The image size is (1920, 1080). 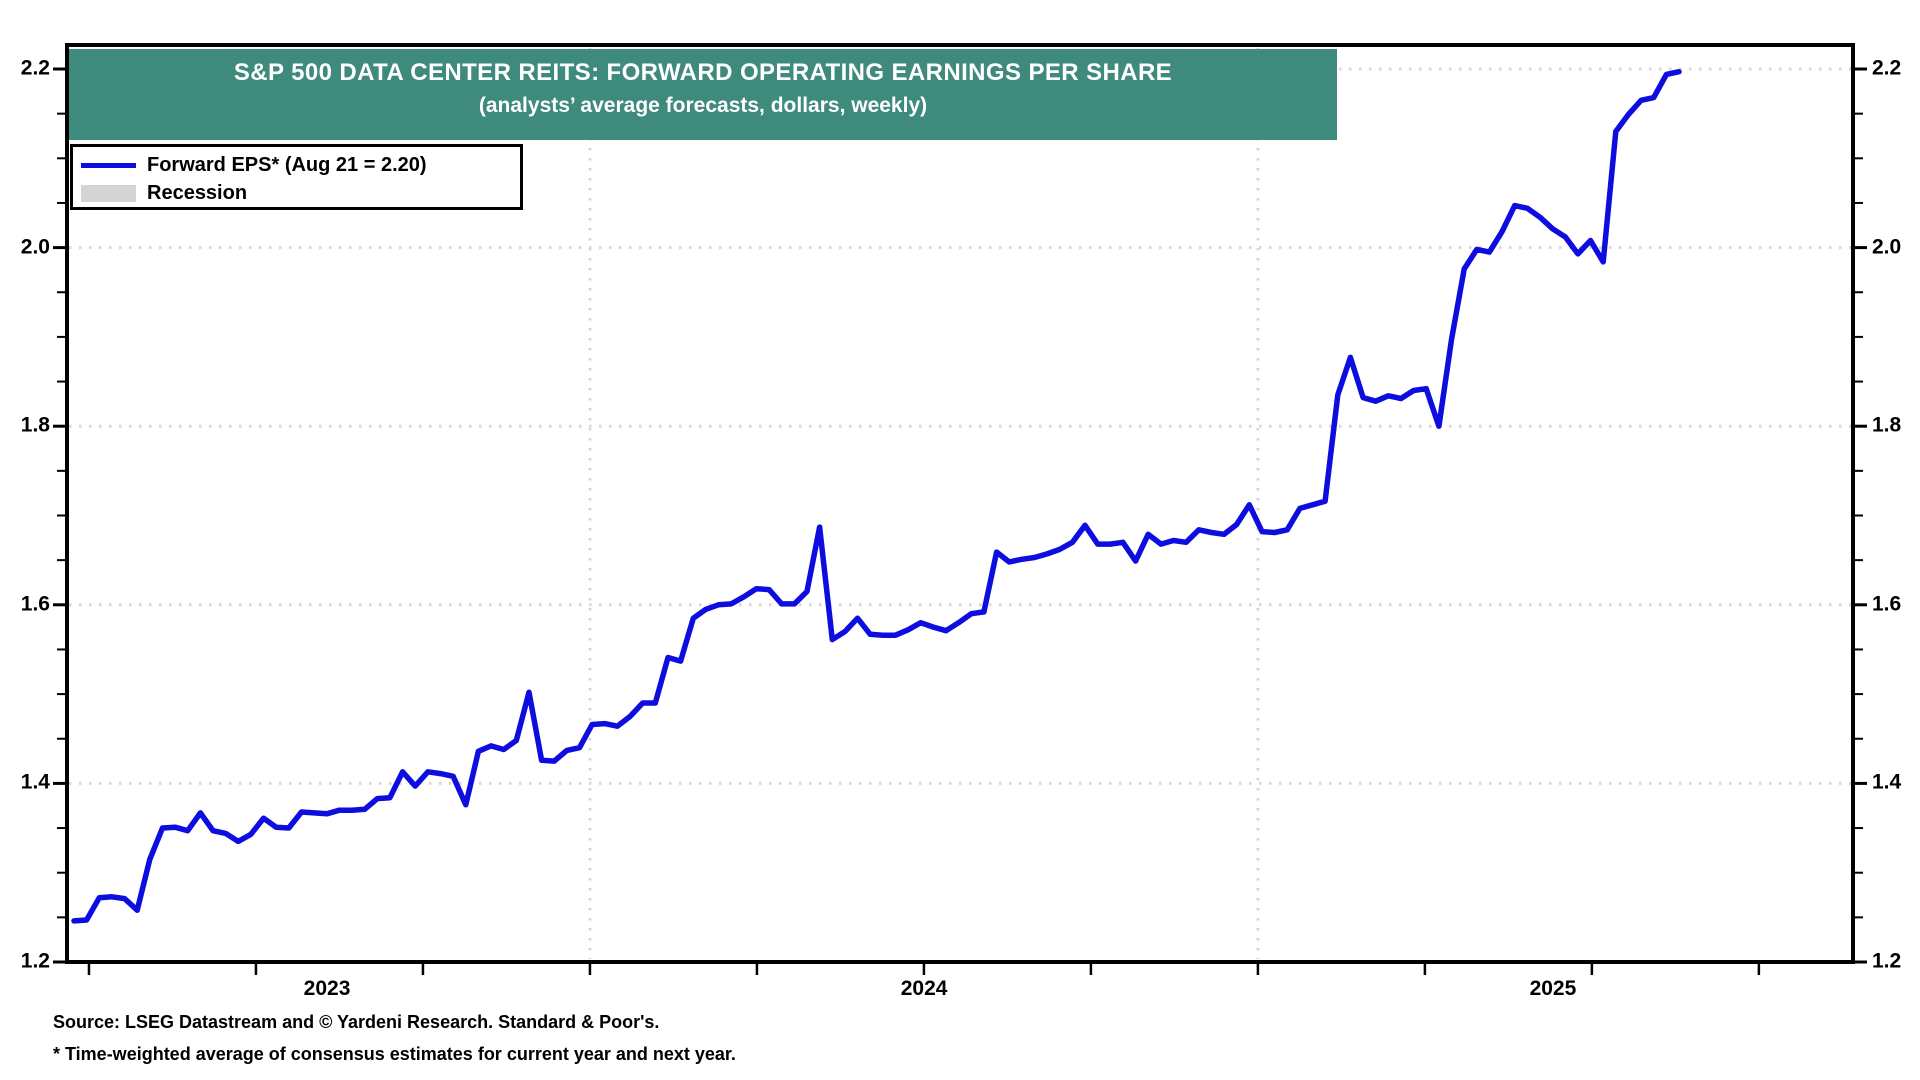 What do you see at coordinates (296, 193) in the screenshot?
I see `legend-item: Recession` at bounding box center [296, 193].